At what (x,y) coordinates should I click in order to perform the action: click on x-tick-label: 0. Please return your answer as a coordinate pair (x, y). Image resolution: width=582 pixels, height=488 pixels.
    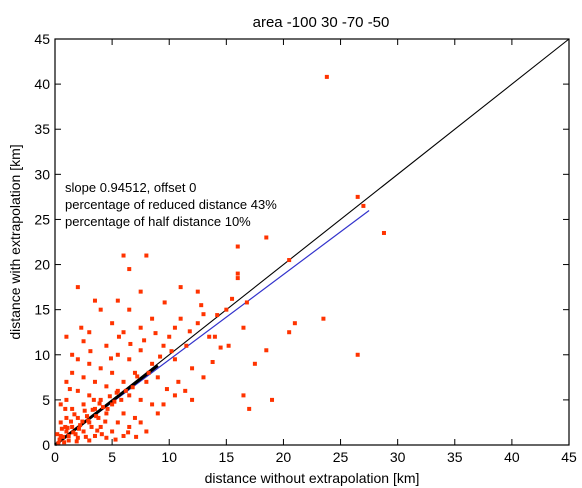
    Looking at the image, I should click on (55, 457).